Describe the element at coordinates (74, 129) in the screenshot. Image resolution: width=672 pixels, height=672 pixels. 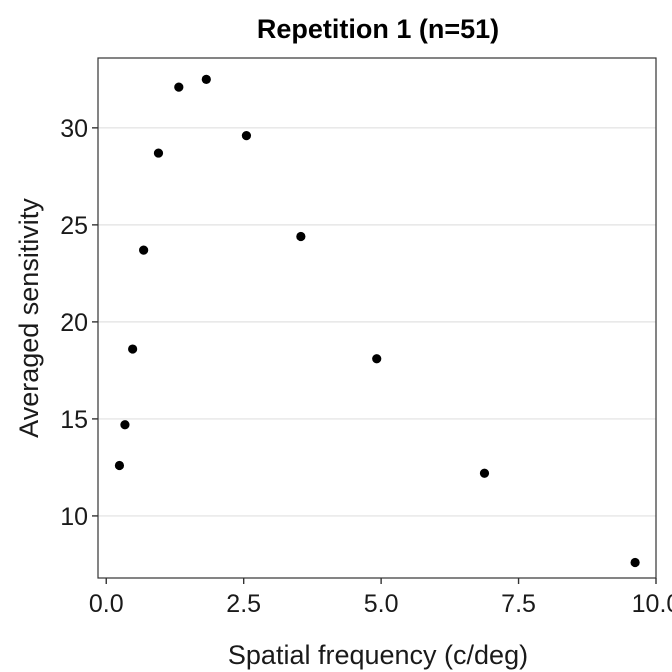
I see `y-tick-label: 30` at that location.